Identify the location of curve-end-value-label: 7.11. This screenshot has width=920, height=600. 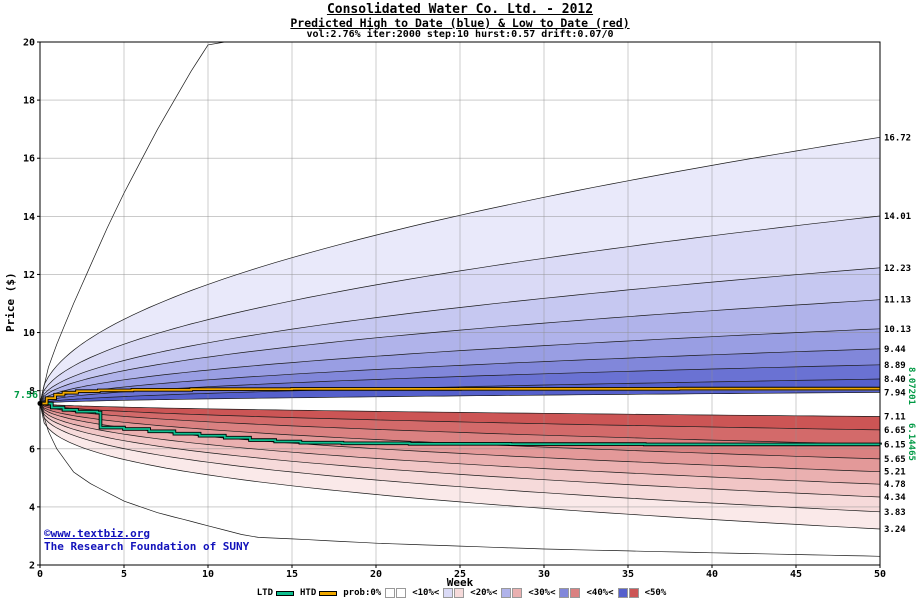
(895, 418).